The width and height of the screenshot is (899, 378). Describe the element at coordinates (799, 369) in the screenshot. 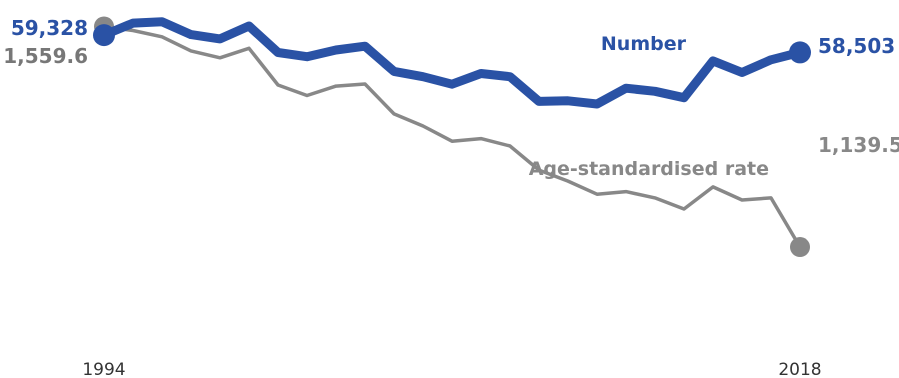

I see `x-tick-label-end: 2018` at that location.